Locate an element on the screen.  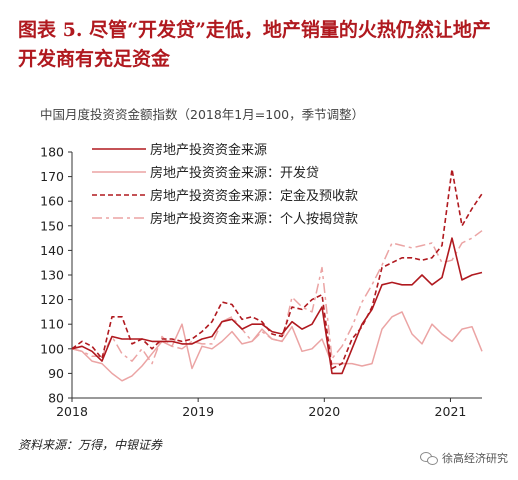
watermark: 徐高经济研究 is located at coordinates (464, 458).